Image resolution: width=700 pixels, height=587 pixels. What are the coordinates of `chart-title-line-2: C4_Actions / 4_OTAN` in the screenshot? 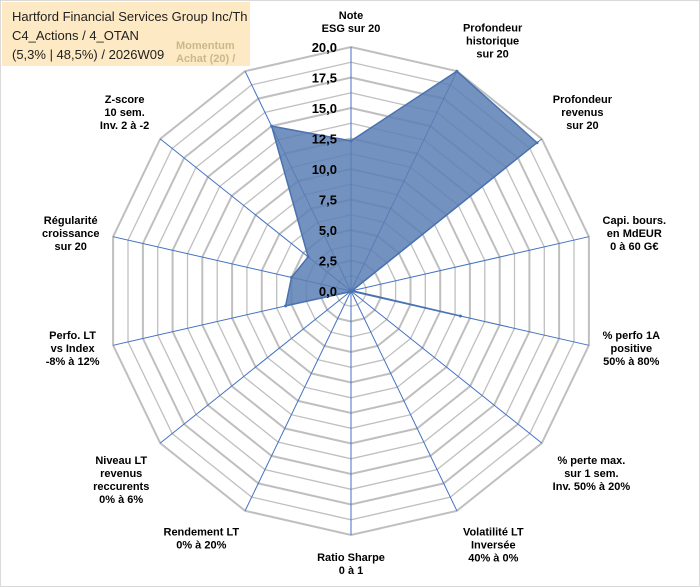 It's located at (75, 35).